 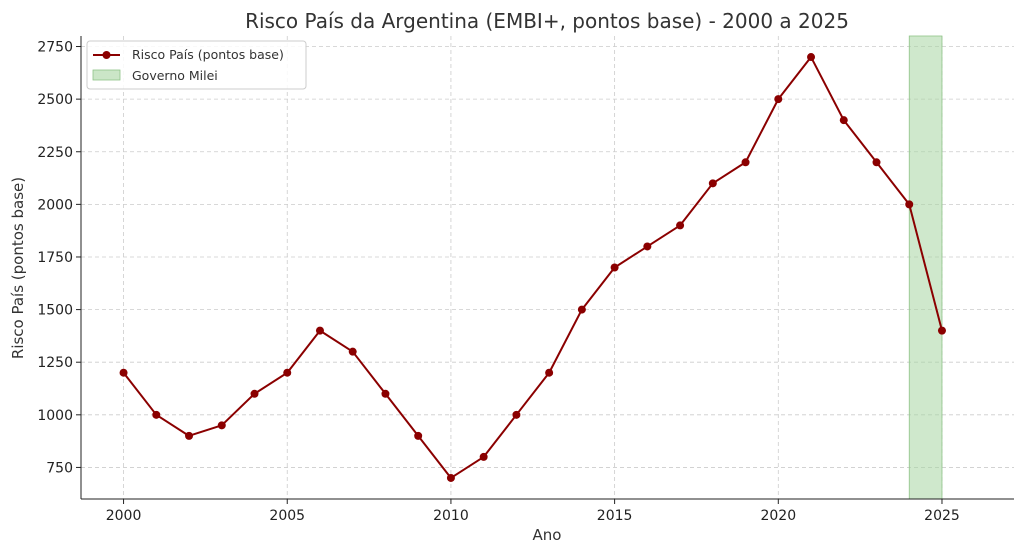 I want to click on data-point-2001, so click(x=156, y=414).